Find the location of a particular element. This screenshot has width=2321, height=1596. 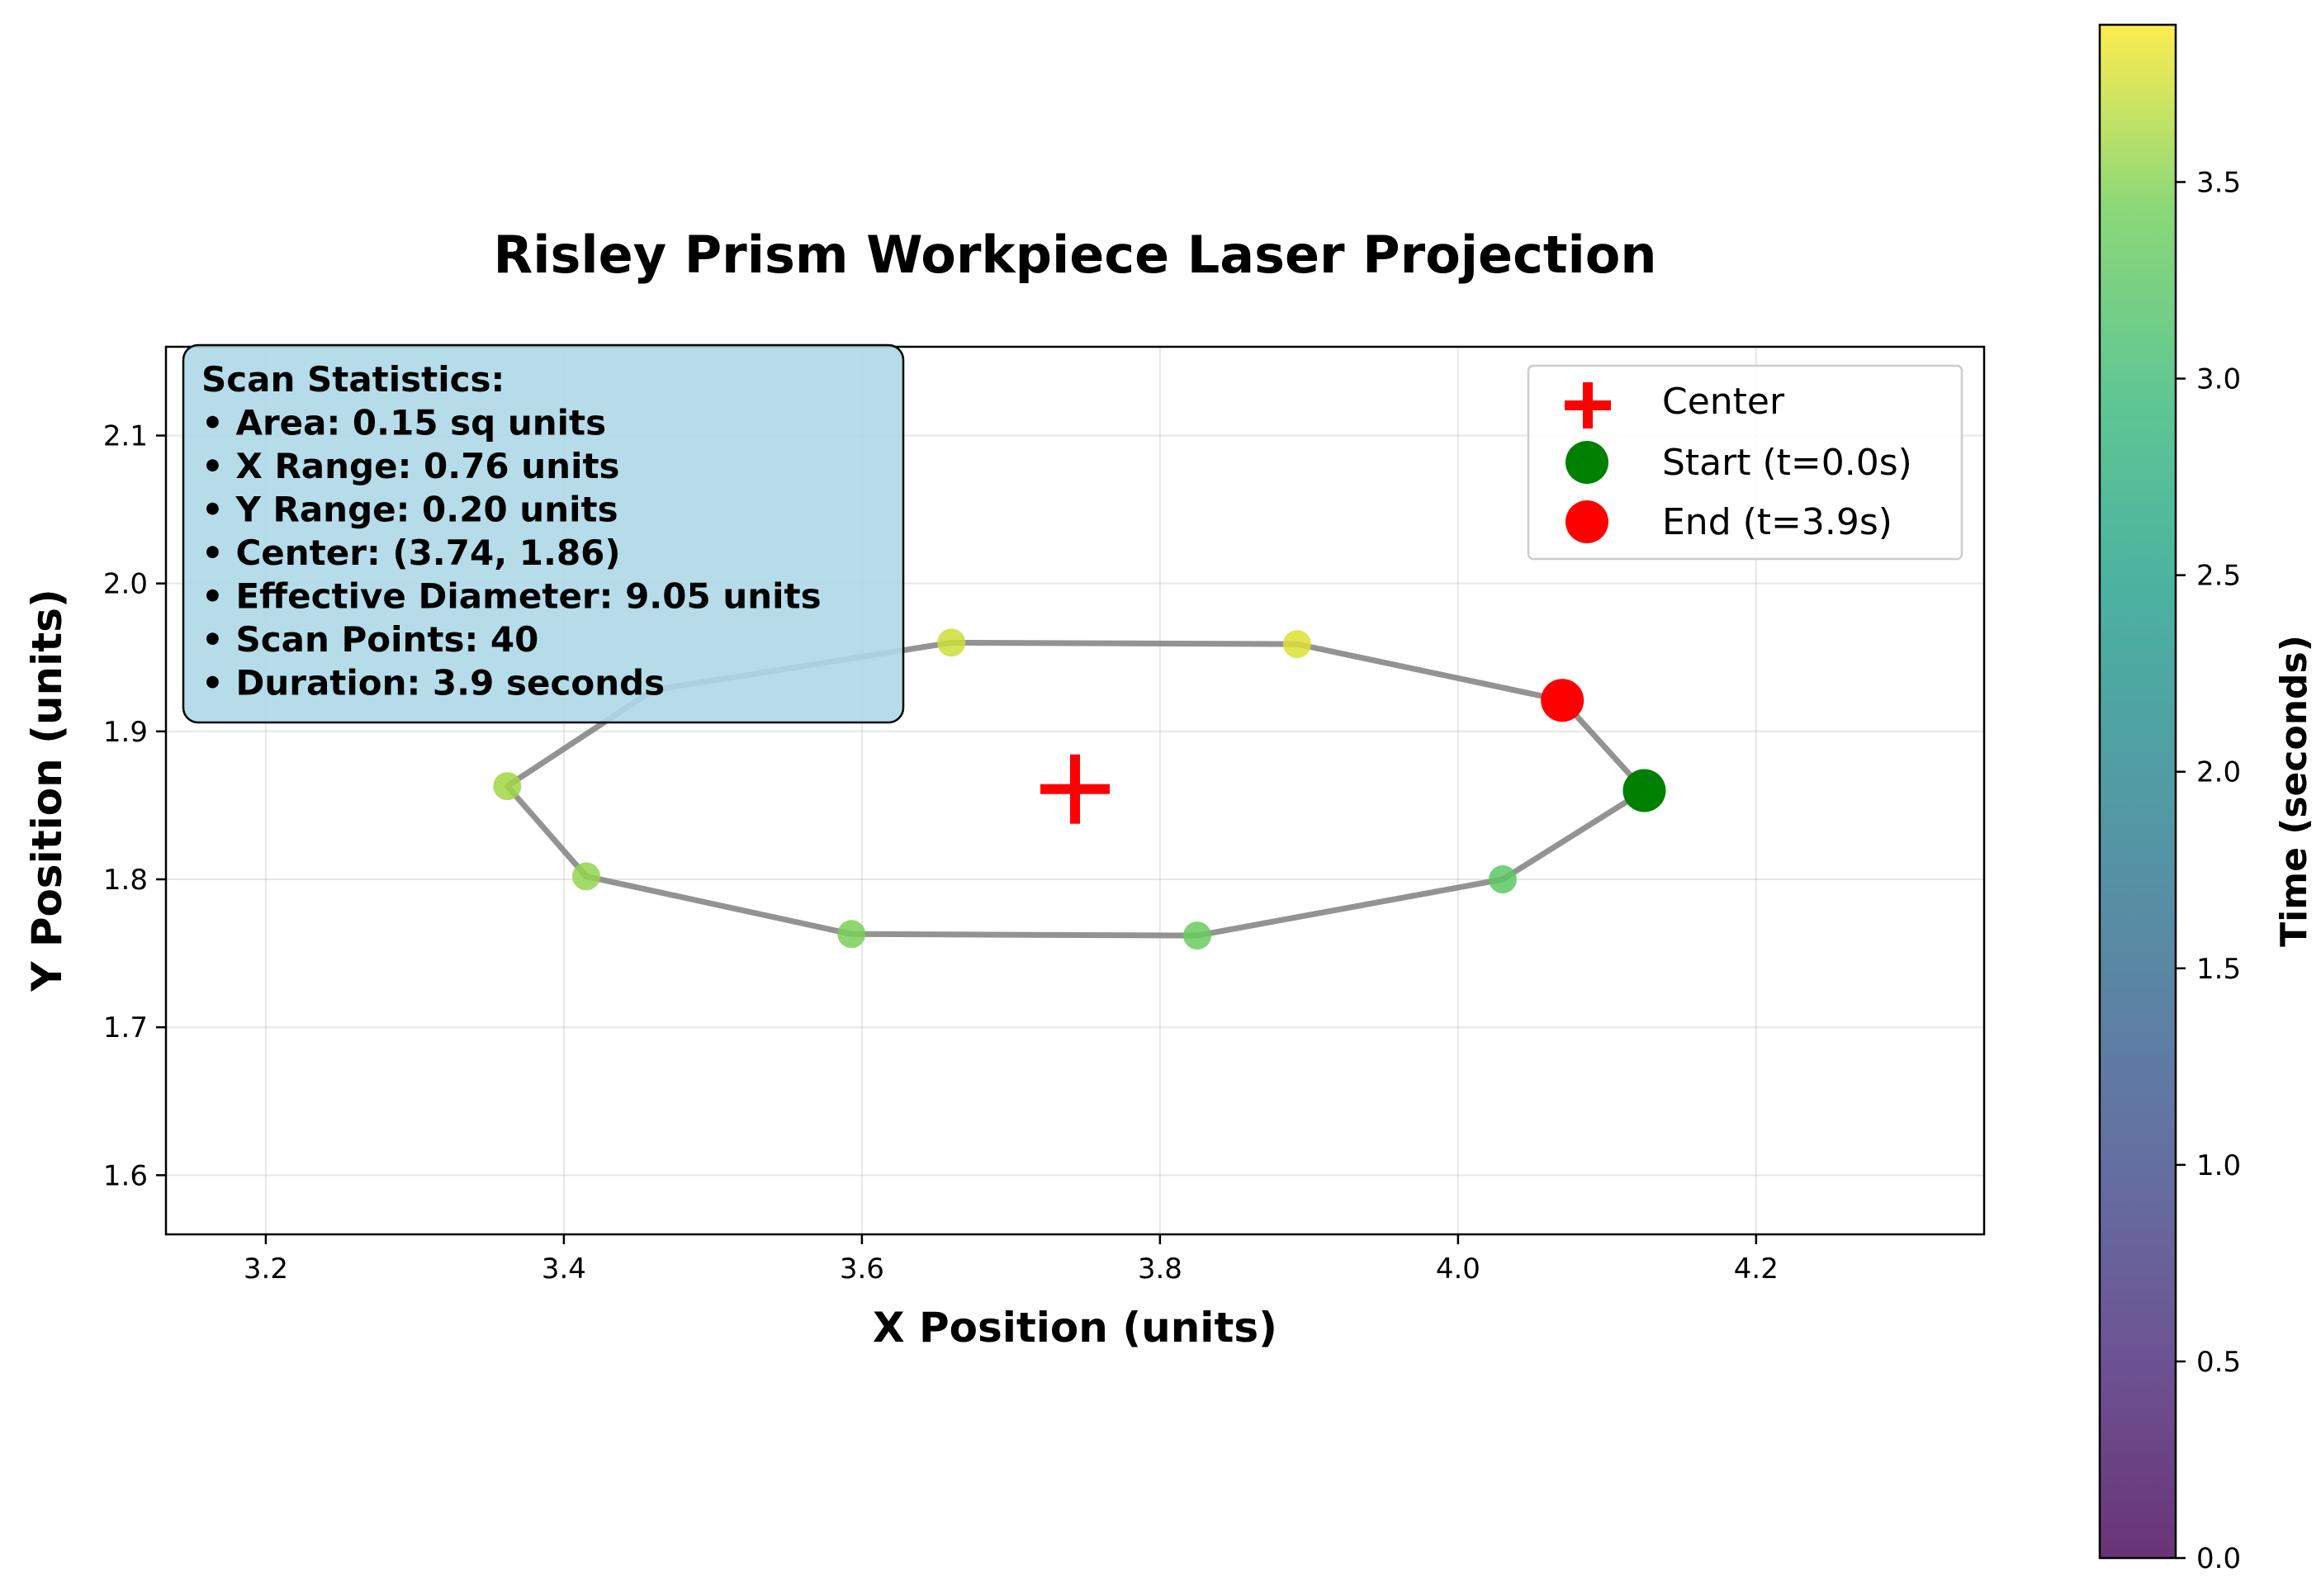

legend-start-marker is located at coordinates (1586, 462).